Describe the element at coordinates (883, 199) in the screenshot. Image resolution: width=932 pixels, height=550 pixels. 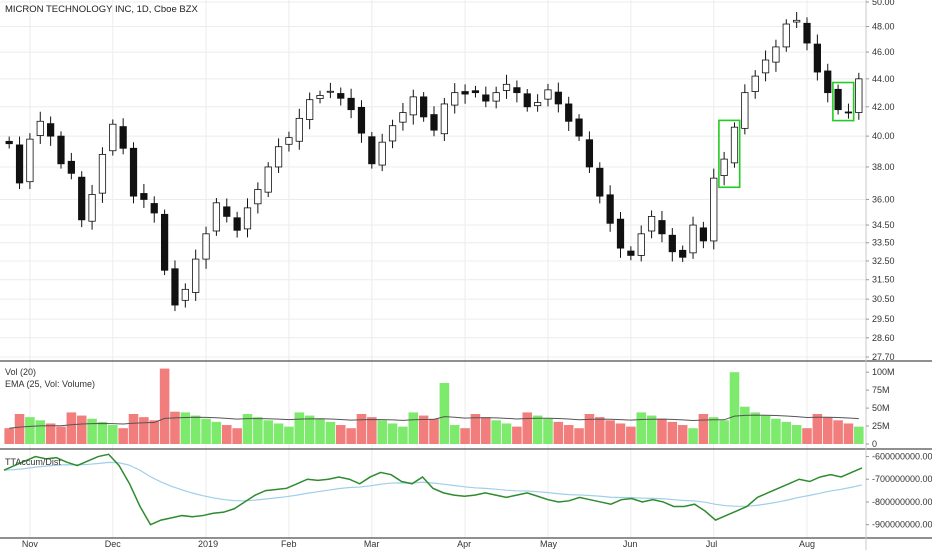
I see `price-axis-label: 36.00` at that location.